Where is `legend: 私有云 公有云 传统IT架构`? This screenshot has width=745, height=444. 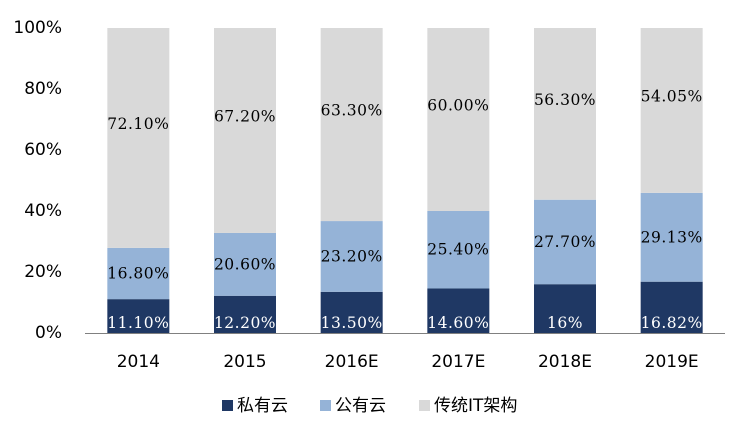 legend: 私有云 公有云 传统IT架构 is located at coordinates (369, 406).